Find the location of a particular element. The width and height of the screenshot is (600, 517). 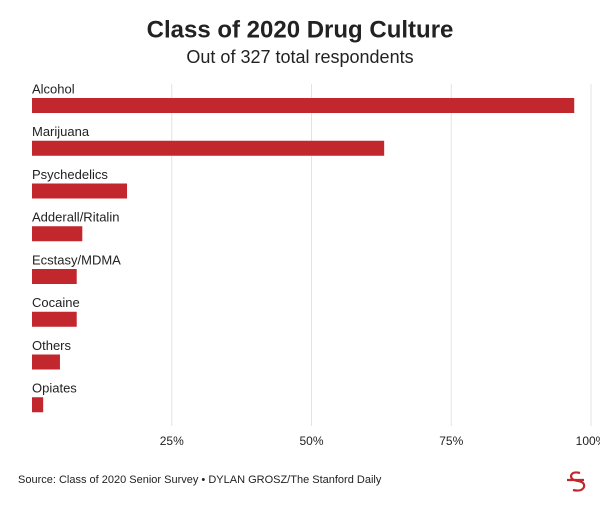

x-tick-label: 100% is located at coordinates (588, 441).